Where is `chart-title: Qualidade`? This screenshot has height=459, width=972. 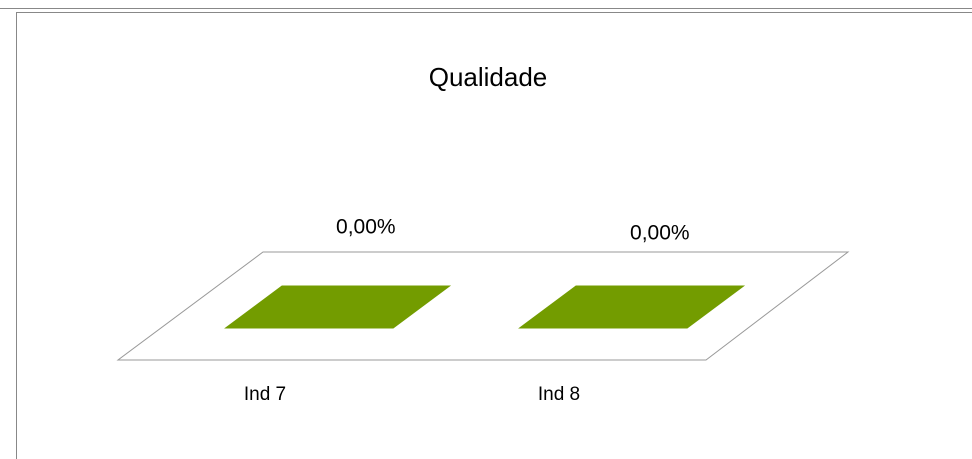
chart-title: Qualidade is located at coordinates (488, 77).